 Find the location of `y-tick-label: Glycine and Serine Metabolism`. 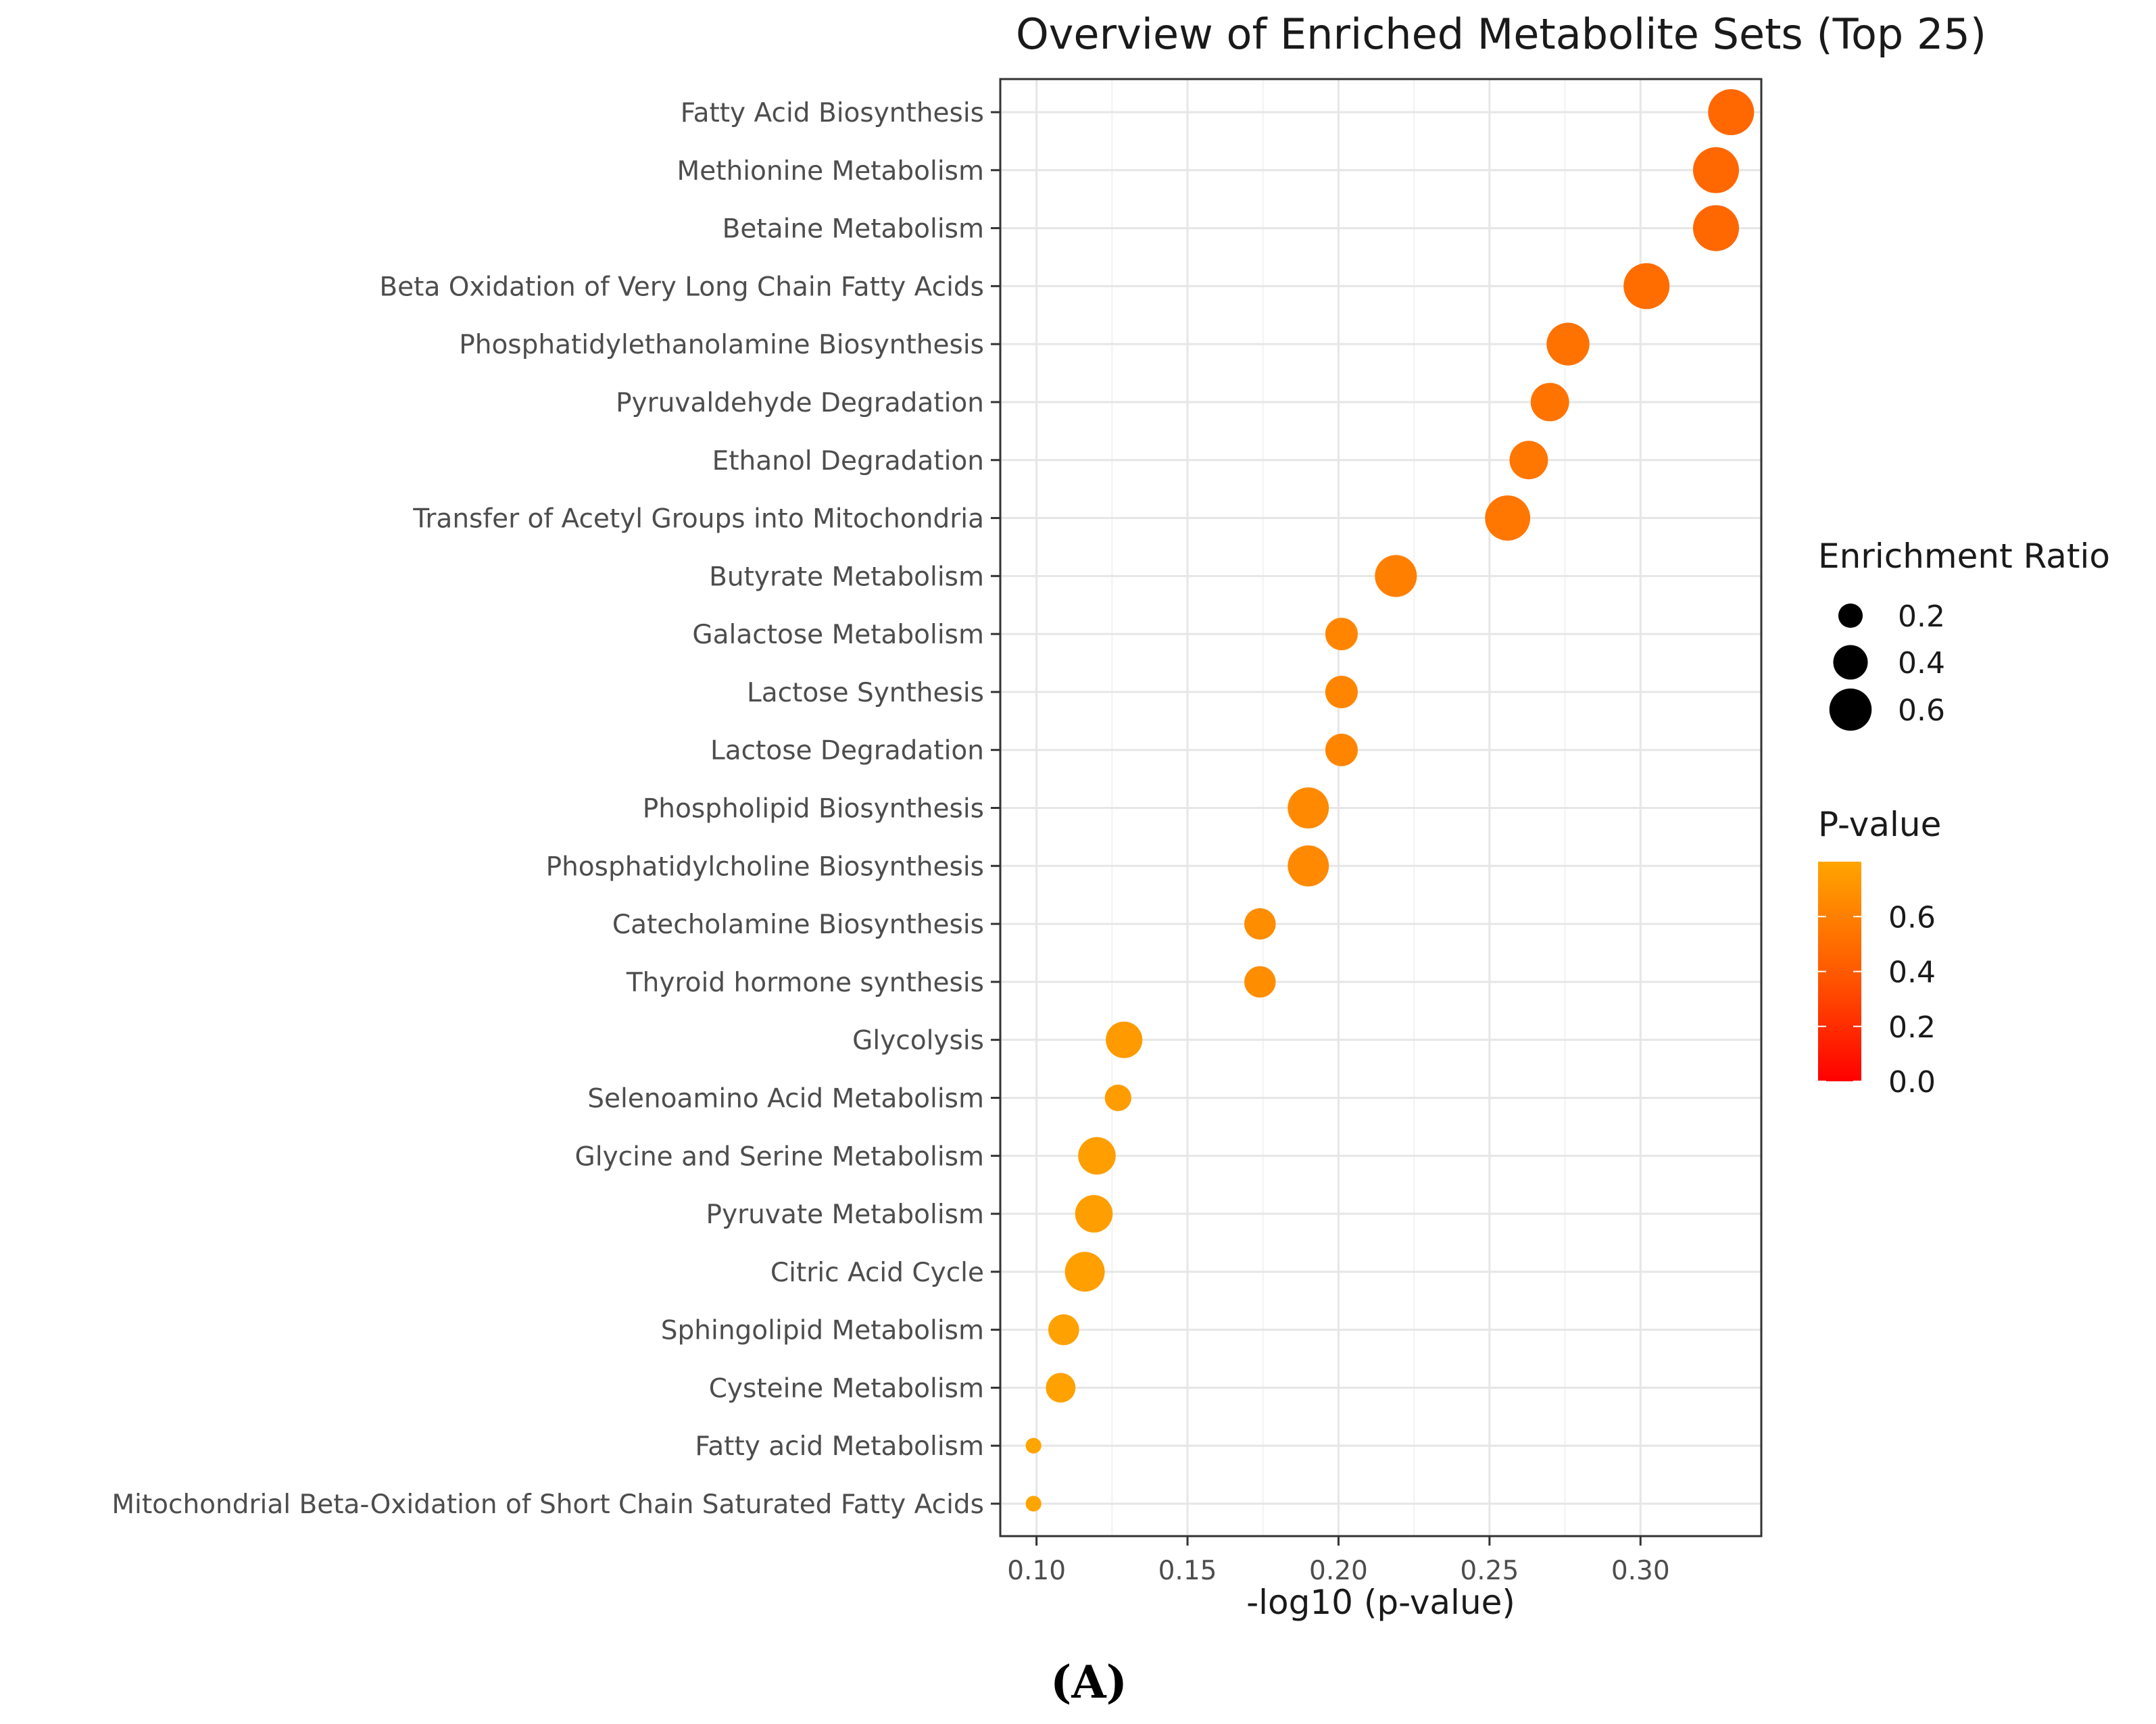

y-tick-label: Glycine and Serine Metabolism is located at coordinates (780, 1156).